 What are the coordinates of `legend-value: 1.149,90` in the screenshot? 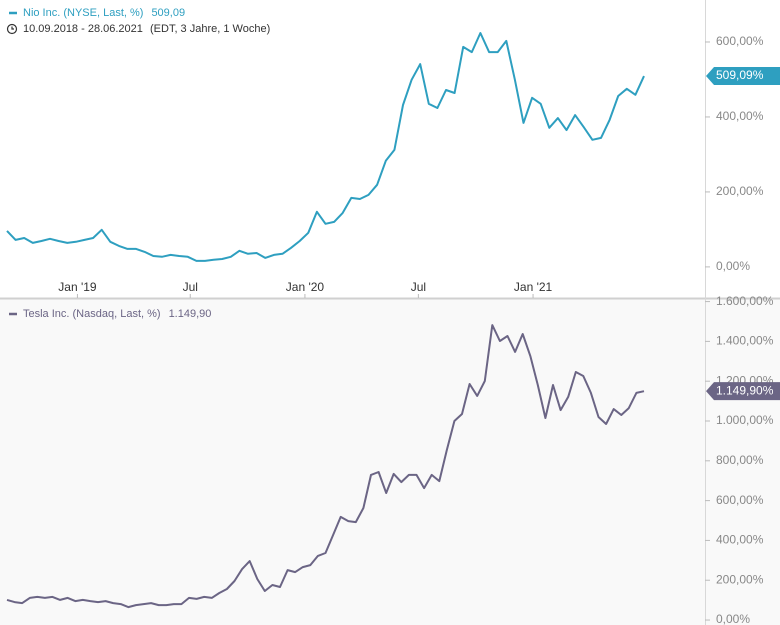 It's located at (190, 314).